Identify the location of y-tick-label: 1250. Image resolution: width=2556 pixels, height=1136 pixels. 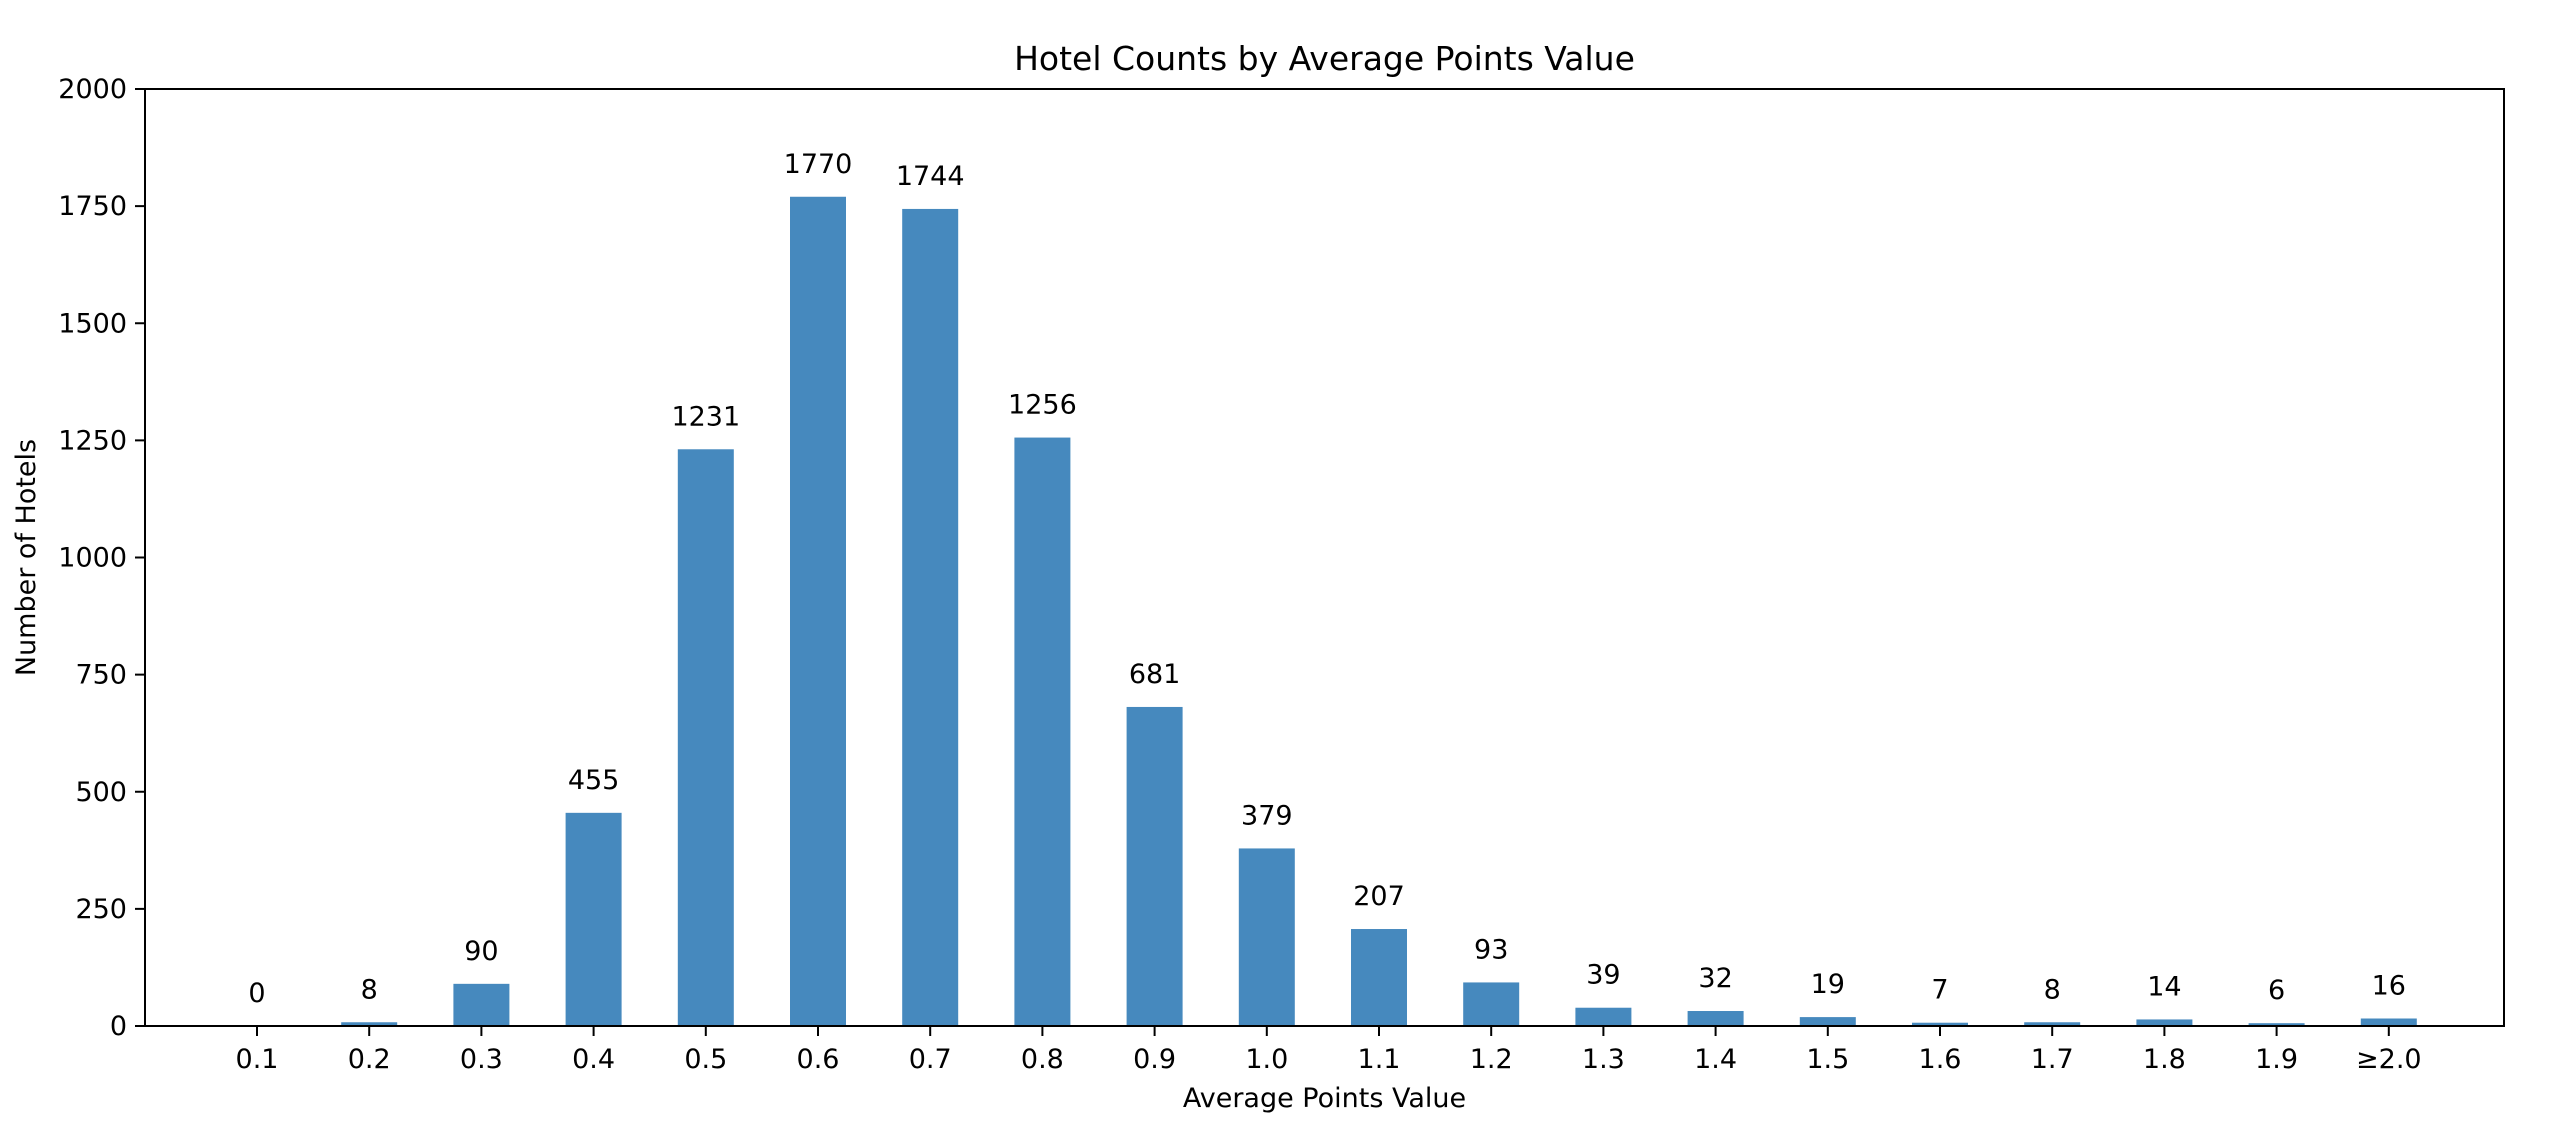
(92, 440).